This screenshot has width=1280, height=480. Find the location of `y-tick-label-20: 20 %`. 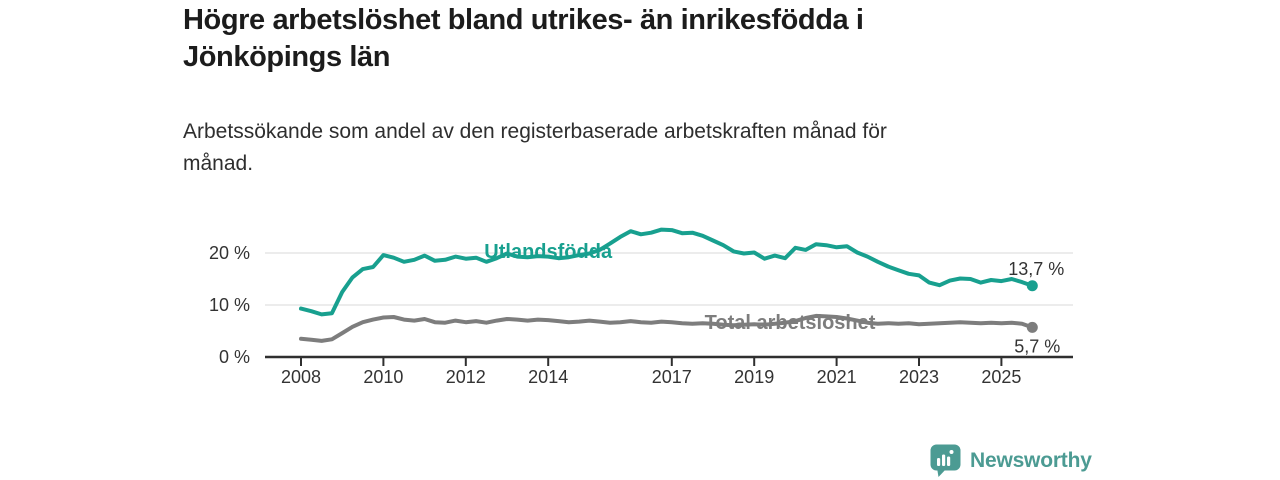

y-tick-label-20: 20 % is located at coordinates (229, 253).